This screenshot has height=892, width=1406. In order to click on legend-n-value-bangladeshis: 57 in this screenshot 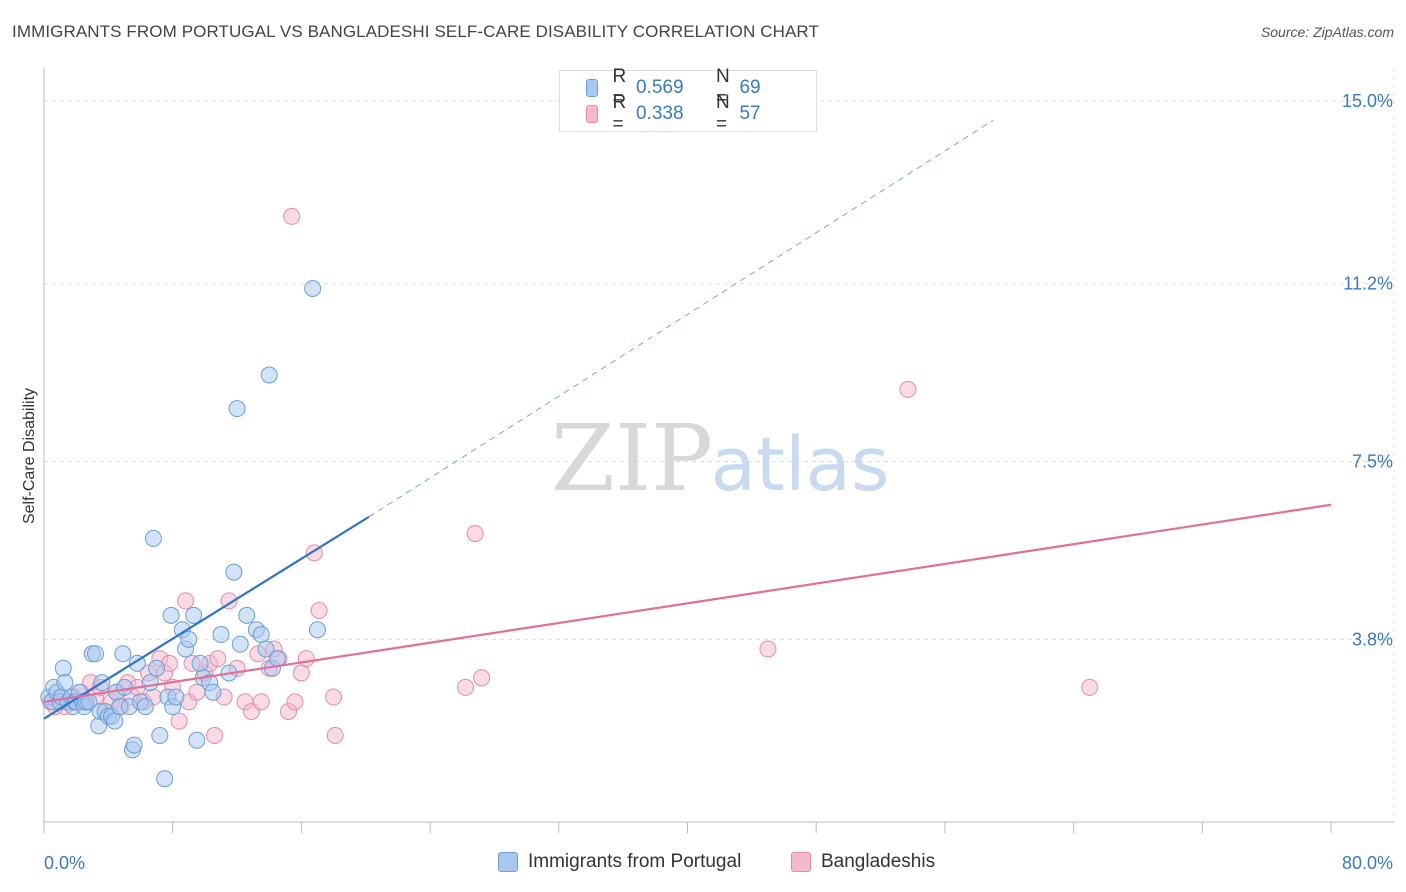, I will do `click(750, 113)`.